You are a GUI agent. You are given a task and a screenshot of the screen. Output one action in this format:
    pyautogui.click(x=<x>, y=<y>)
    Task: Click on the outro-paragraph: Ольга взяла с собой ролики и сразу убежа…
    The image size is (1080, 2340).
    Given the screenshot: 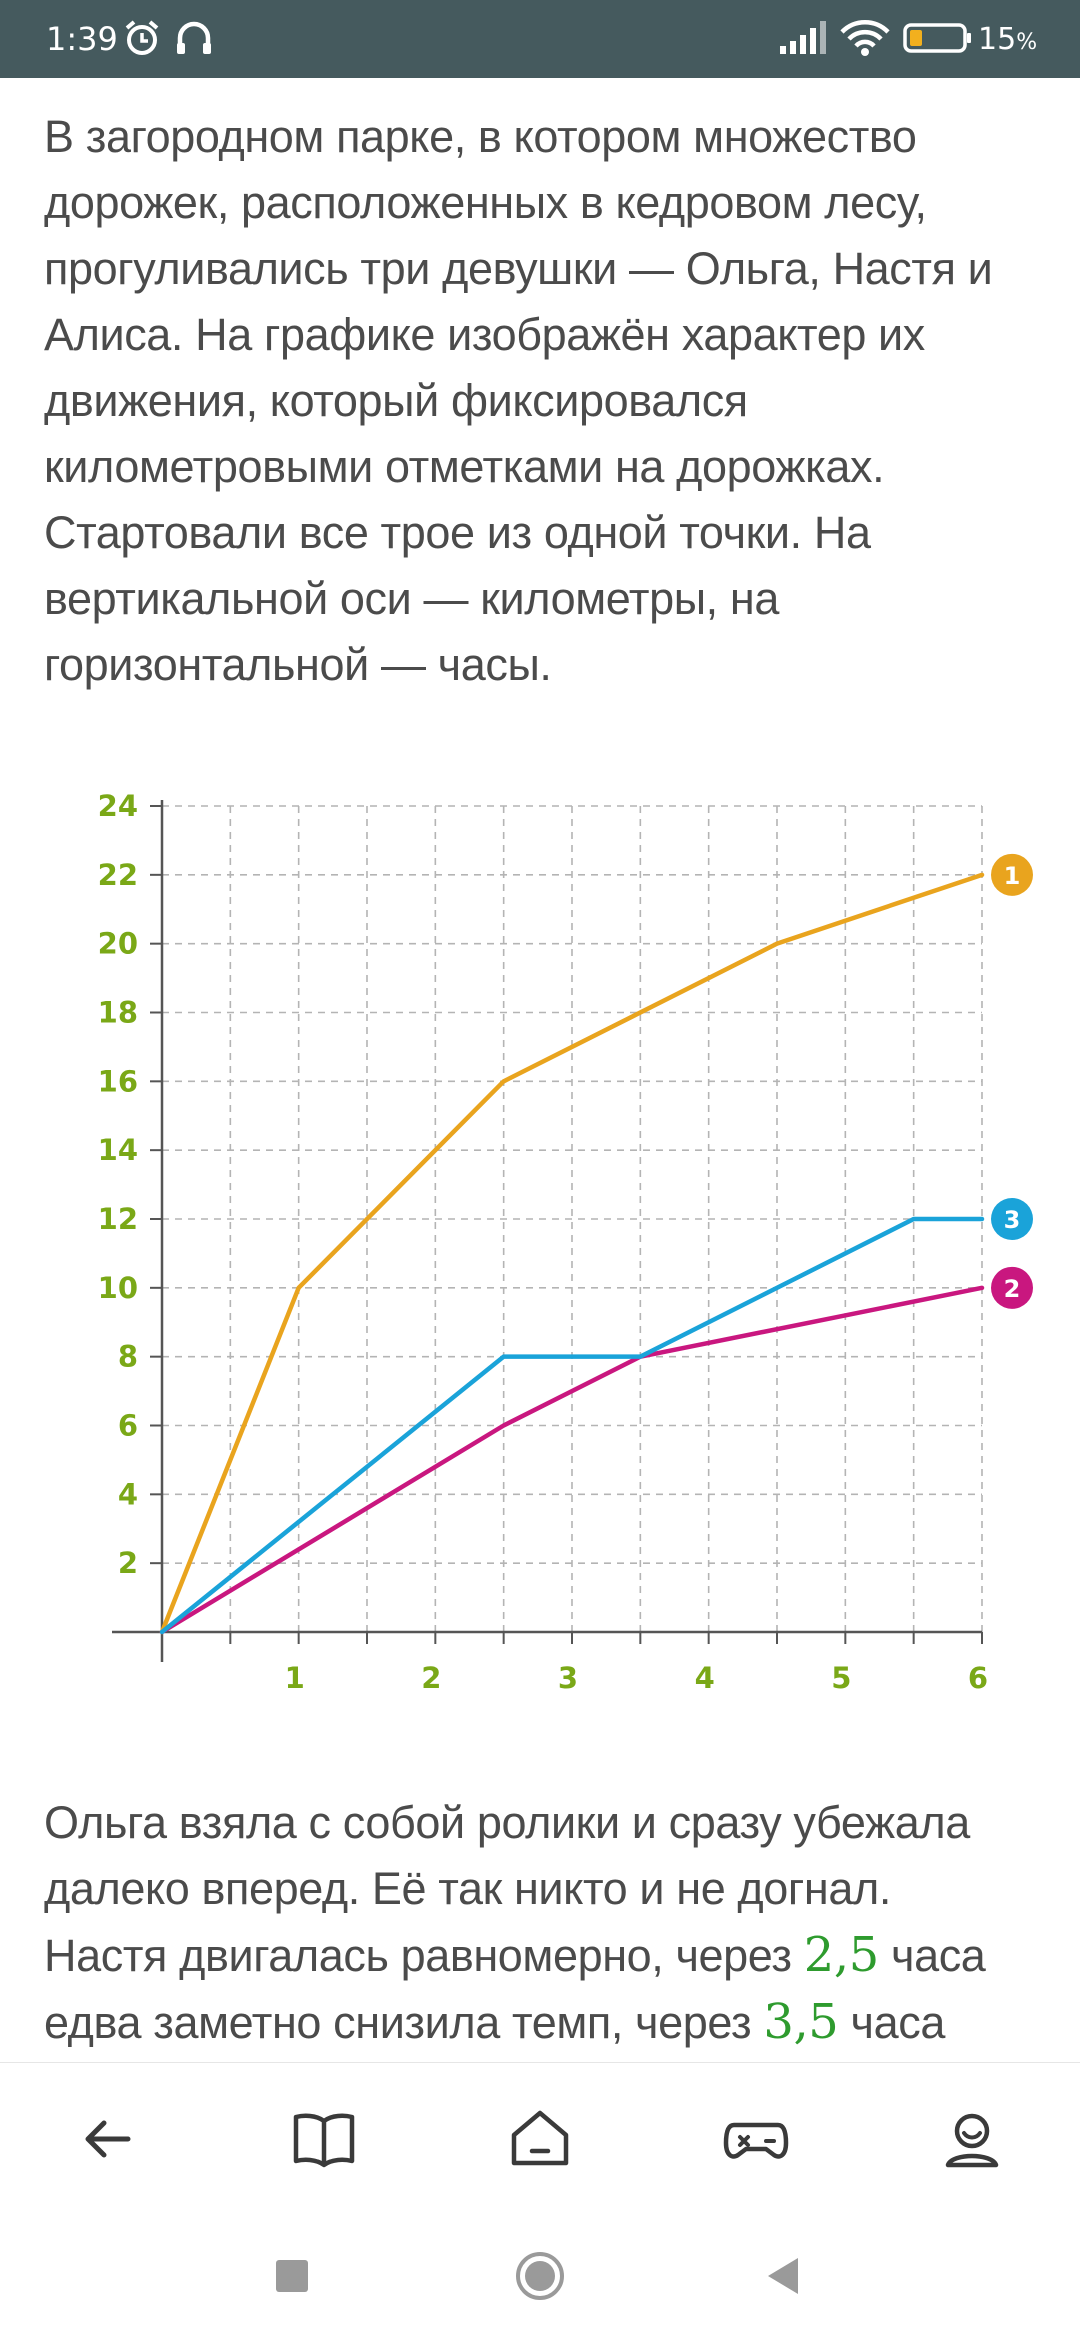 What is the action you would take?
    pyautogui.click(x=544, y=1923)
    